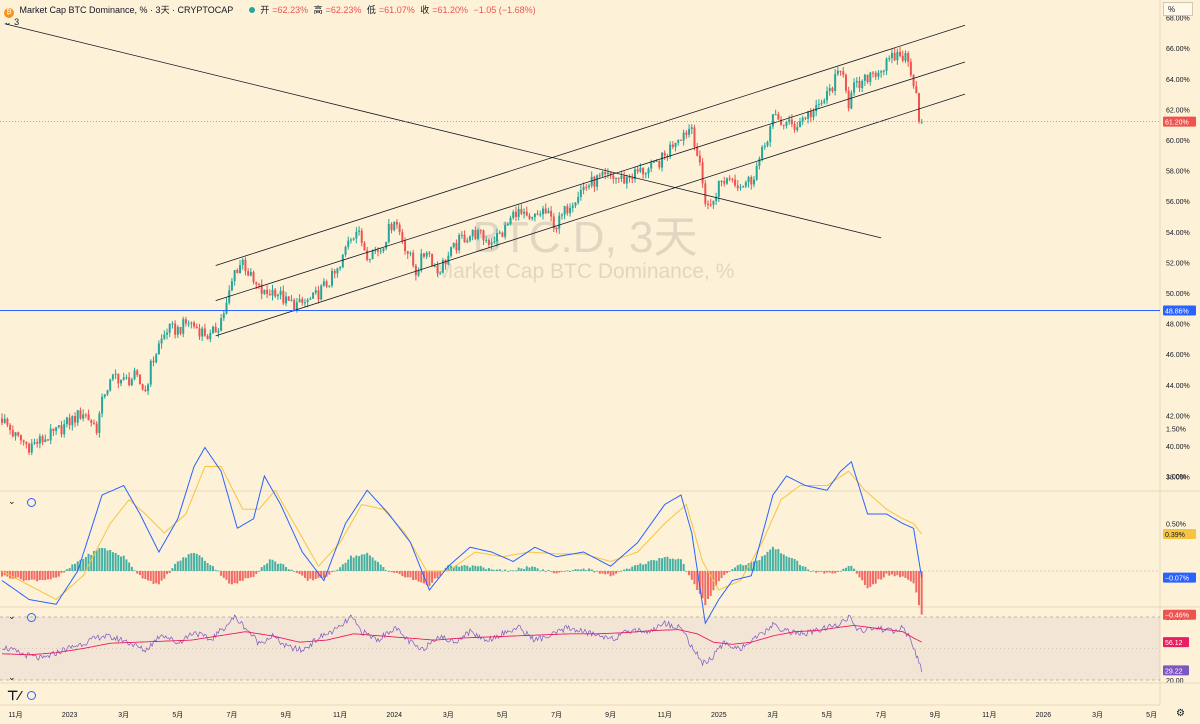 The width and height of the screenshot is (1200, 724). Describe the element at coordinates (580, 647) in the screenshot. I see `rsi-pane` at that location.